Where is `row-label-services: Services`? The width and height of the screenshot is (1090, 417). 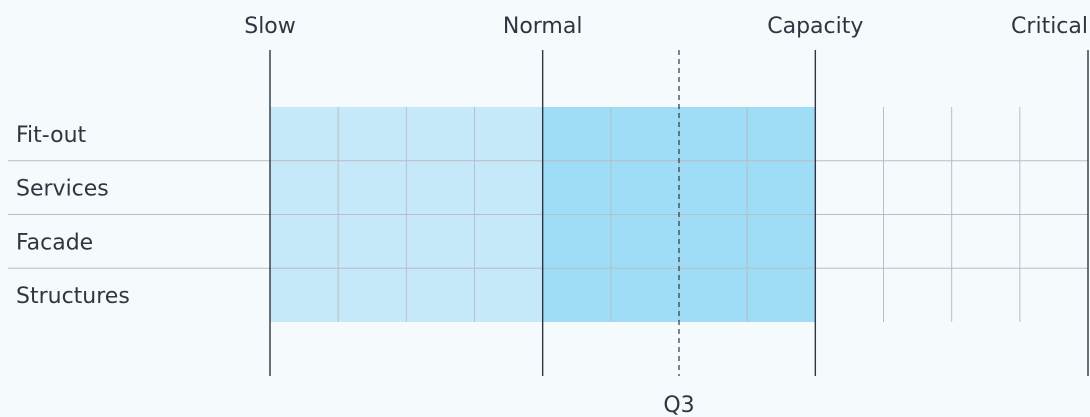 row-label-services: Services is located at coordinates (62, 189).